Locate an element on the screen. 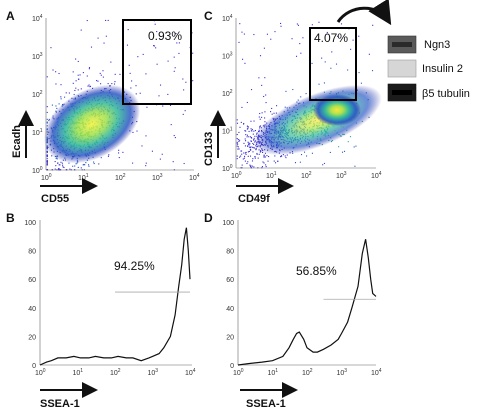 The image size is (500, 410). x-tick-label-d-4: 104 is located at coordinates (376, 372).